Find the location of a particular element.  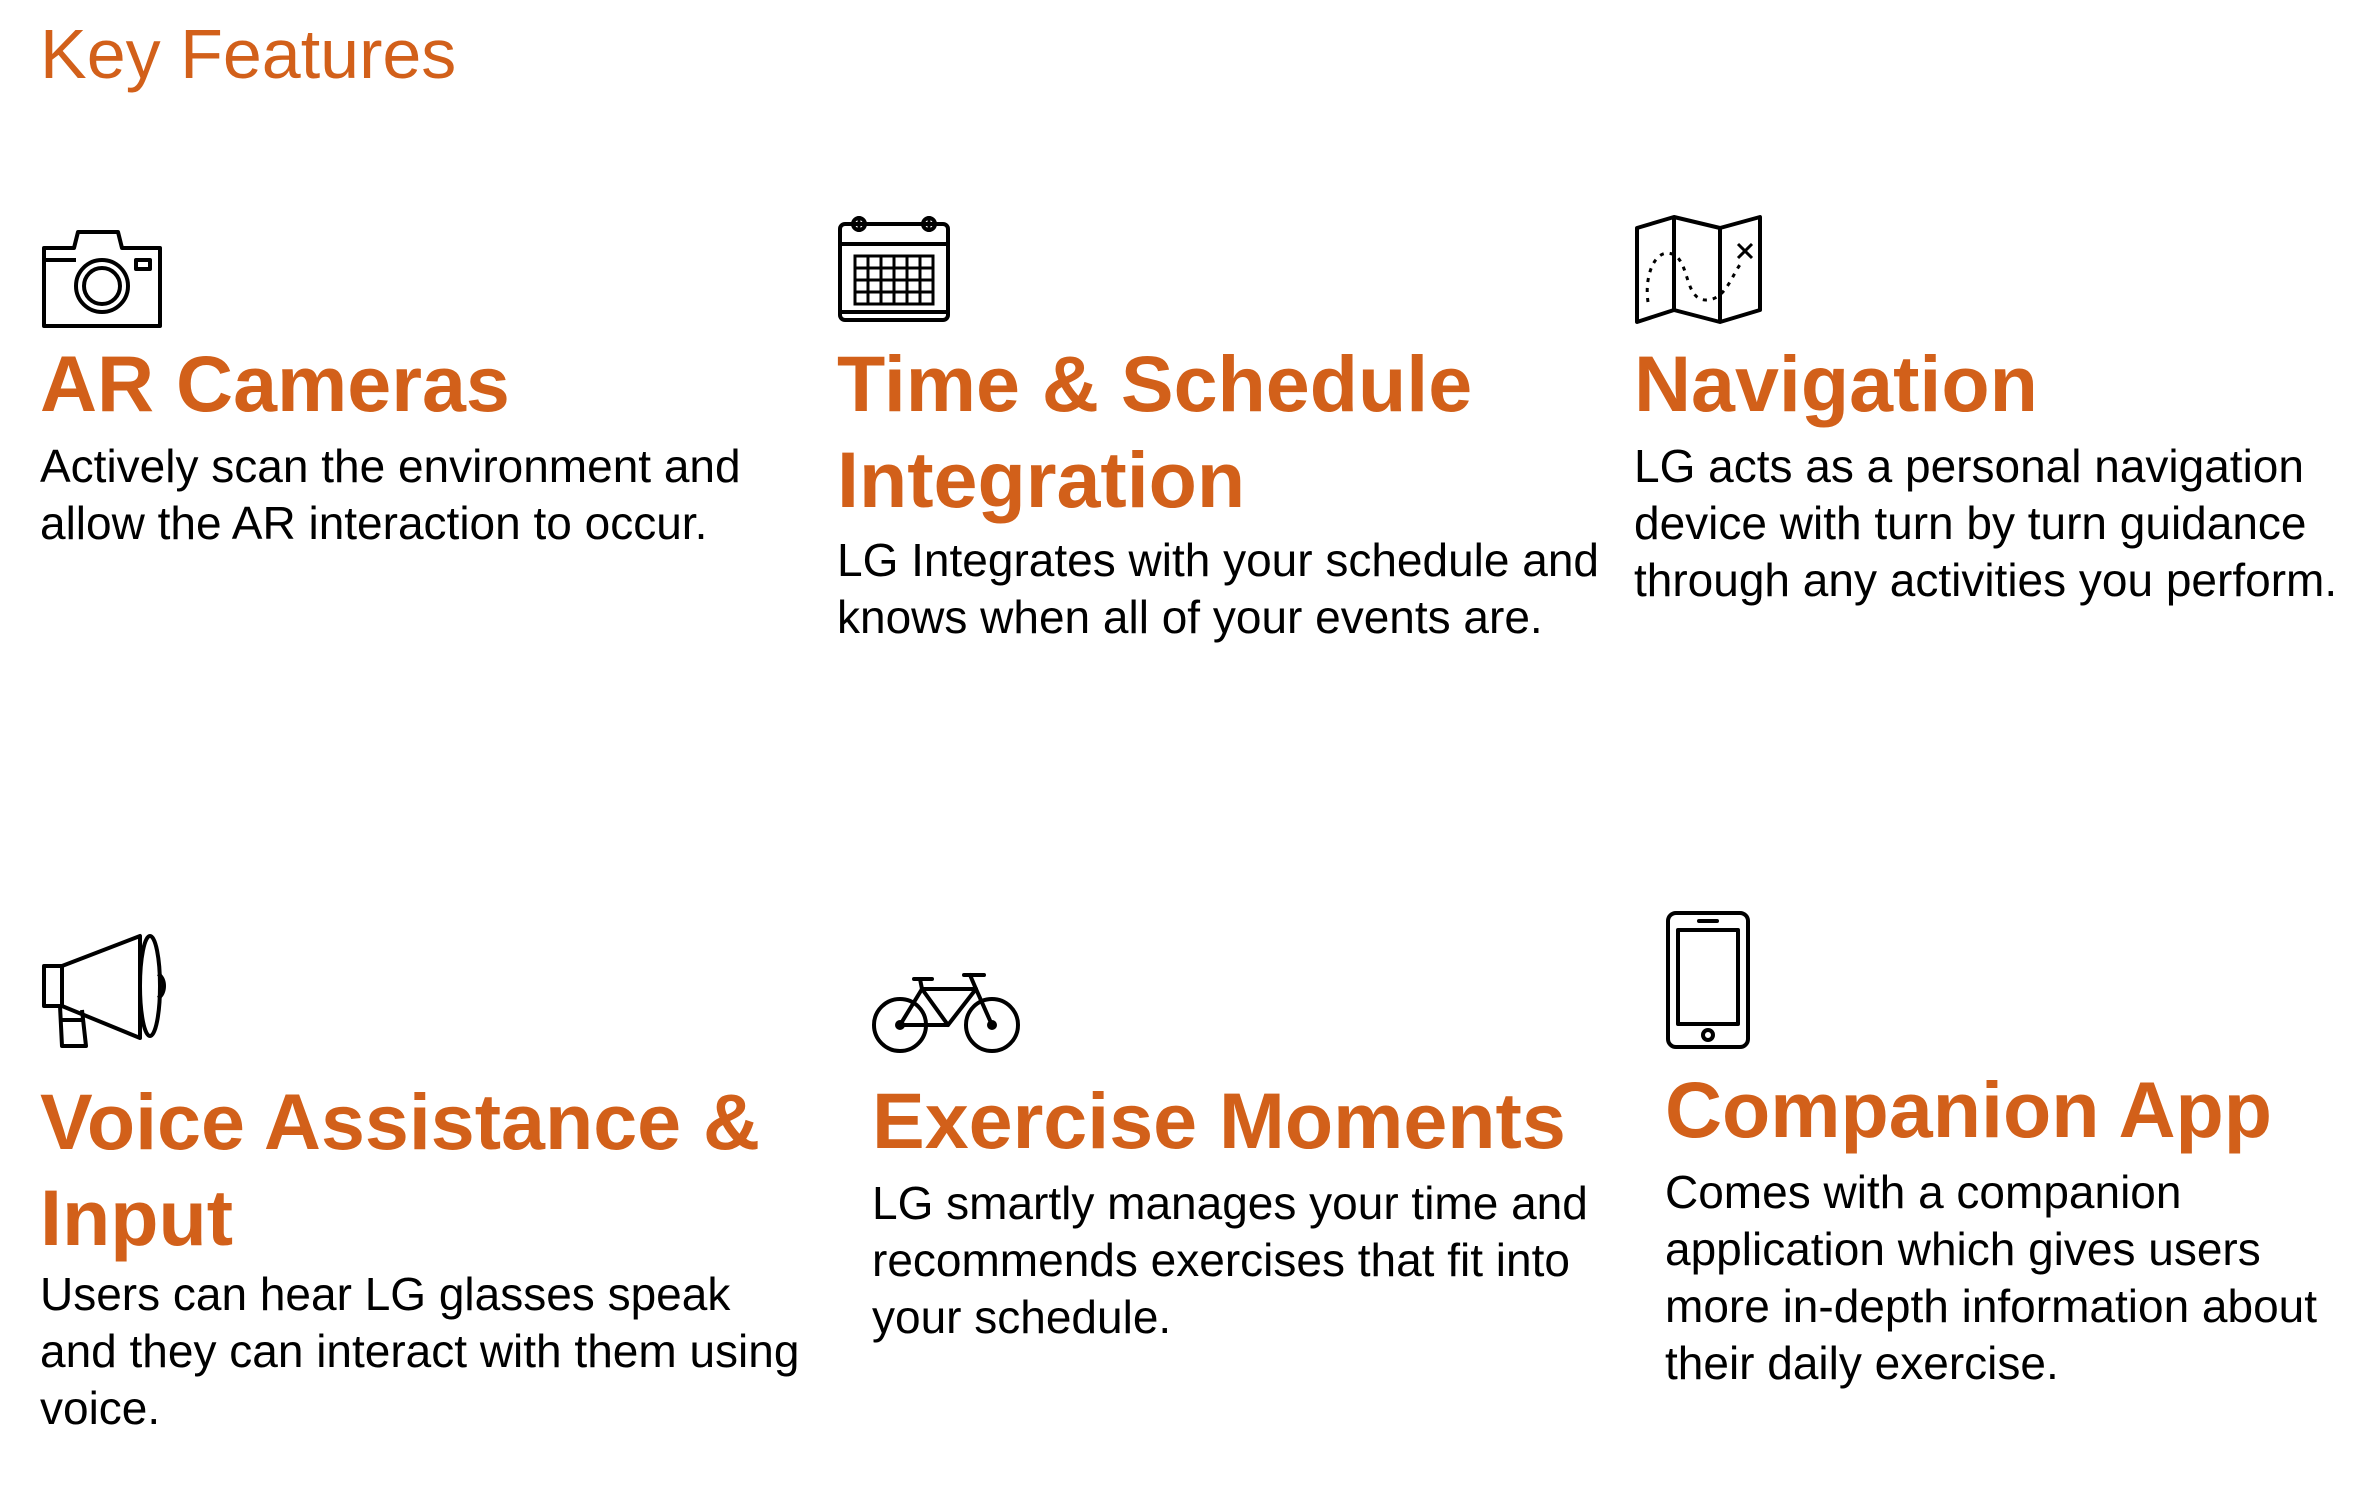

feature-title: AR Cameras is located at coordinates (275, 383).